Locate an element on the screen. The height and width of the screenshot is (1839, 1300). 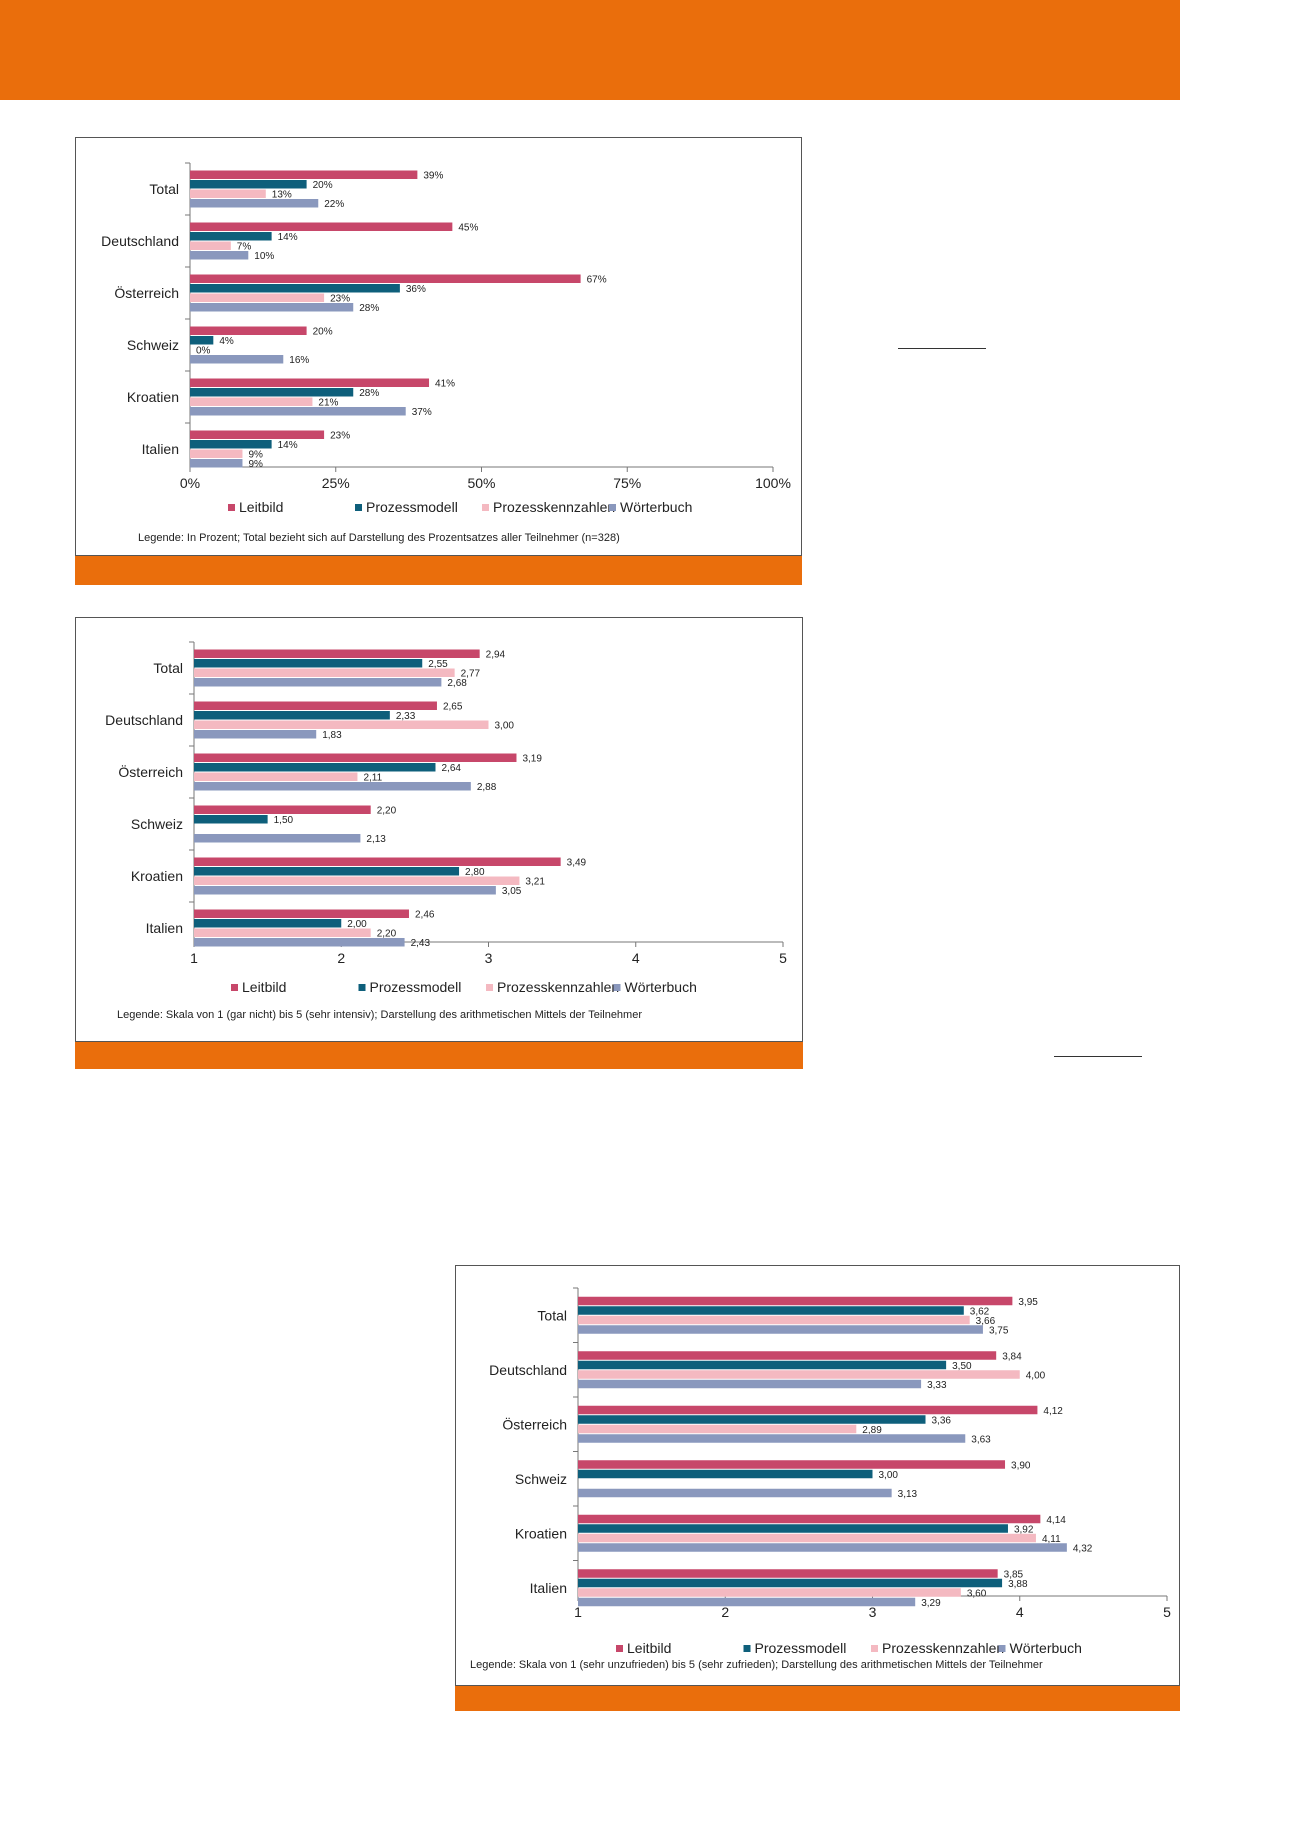
chart-3-data-label: 3,92 is located at coordinates (1024, 1529).